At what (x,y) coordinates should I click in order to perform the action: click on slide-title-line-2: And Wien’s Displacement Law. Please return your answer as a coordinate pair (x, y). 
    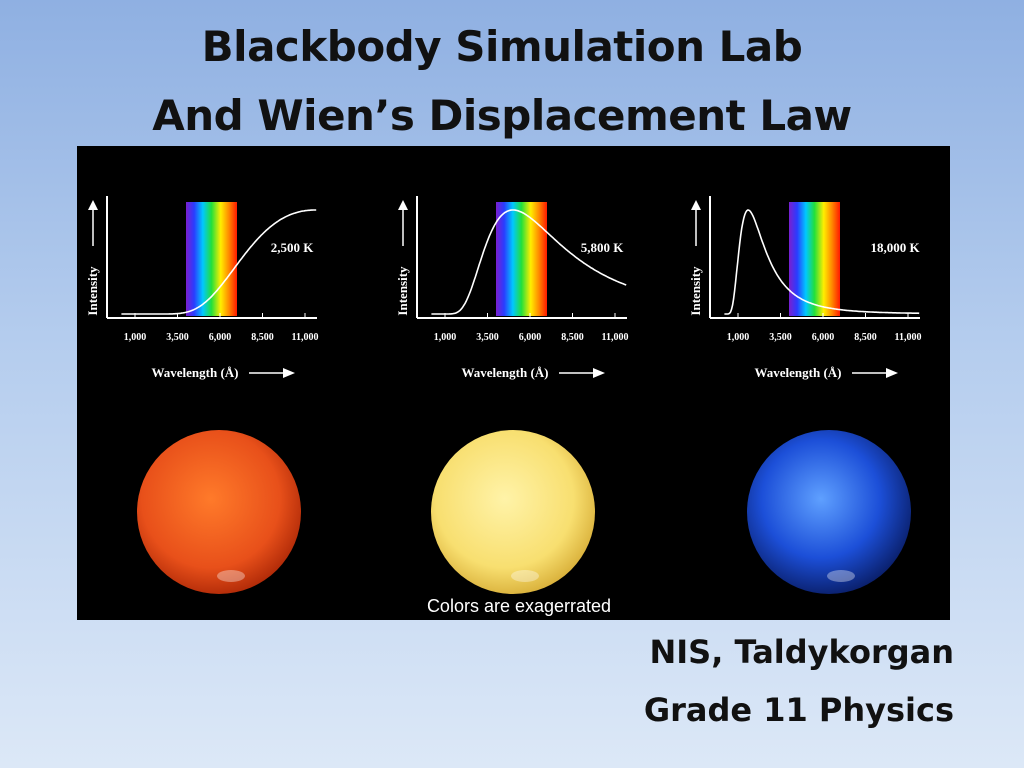
    Looking at the image, I should click on (502, 115).